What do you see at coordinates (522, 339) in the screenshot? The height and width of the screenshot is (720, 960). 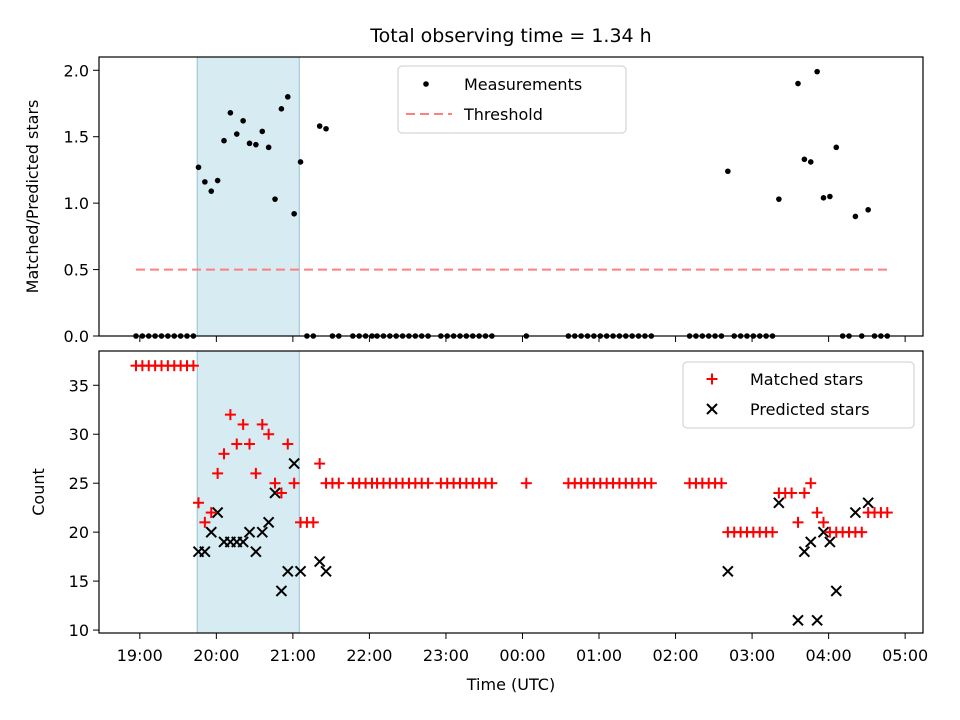 I see `top-x-ticks` at bounding box center [522, 339].